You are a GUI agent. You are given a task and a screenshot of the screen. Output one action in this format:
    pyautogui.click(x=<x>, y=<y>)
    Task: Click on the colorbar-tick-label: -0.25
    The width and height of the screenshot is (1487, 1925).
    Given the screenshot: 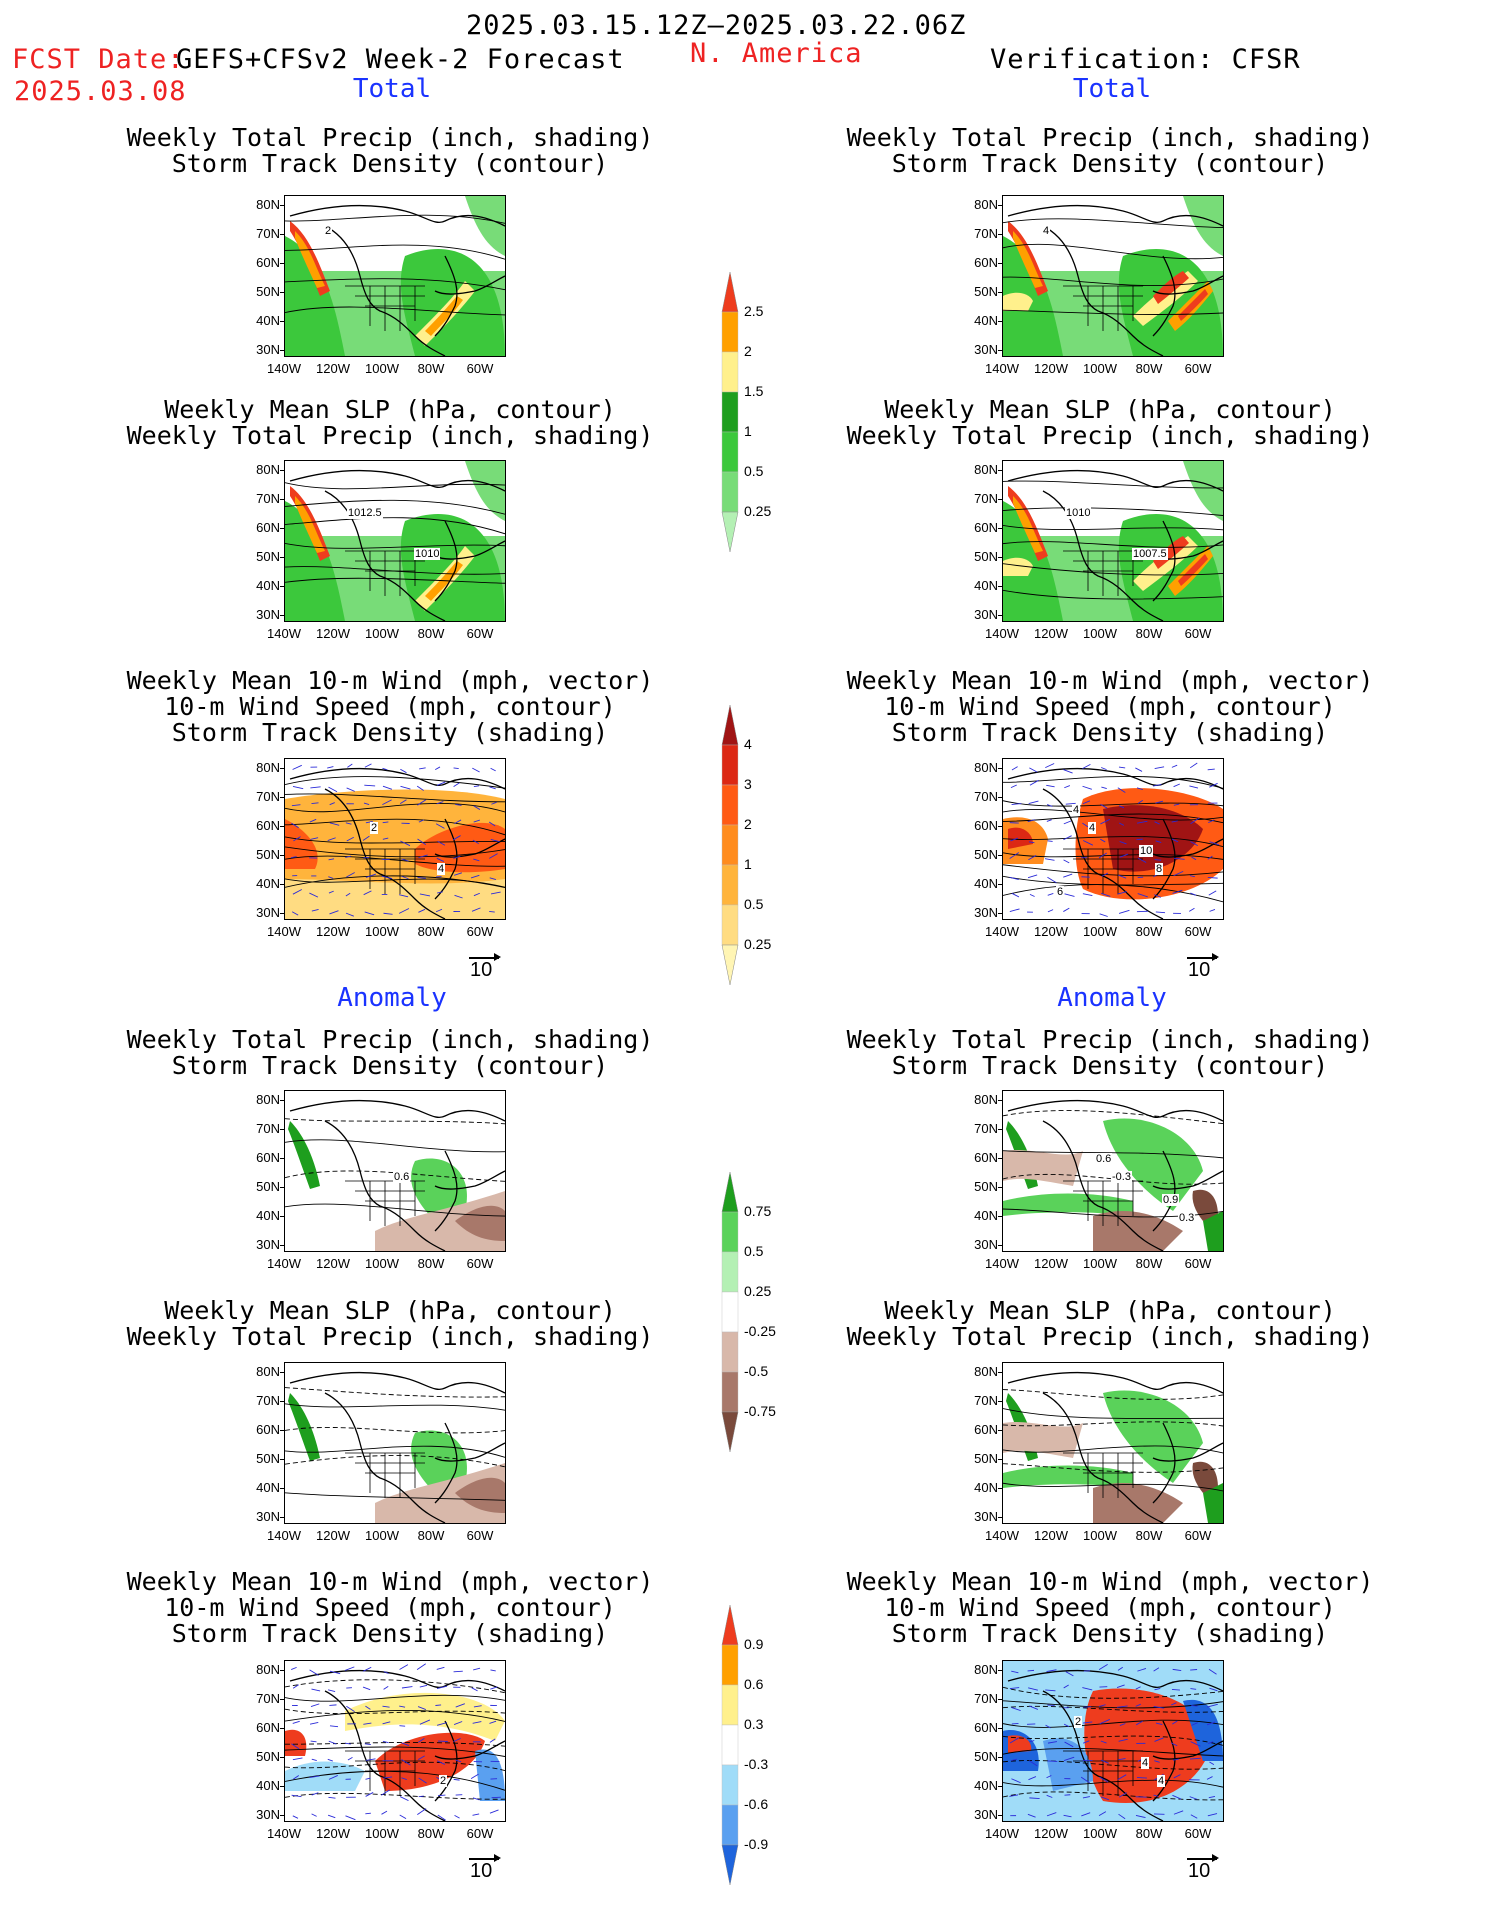 What is the action you would take?
    pyautogui.click(x=760, y=1331)
    